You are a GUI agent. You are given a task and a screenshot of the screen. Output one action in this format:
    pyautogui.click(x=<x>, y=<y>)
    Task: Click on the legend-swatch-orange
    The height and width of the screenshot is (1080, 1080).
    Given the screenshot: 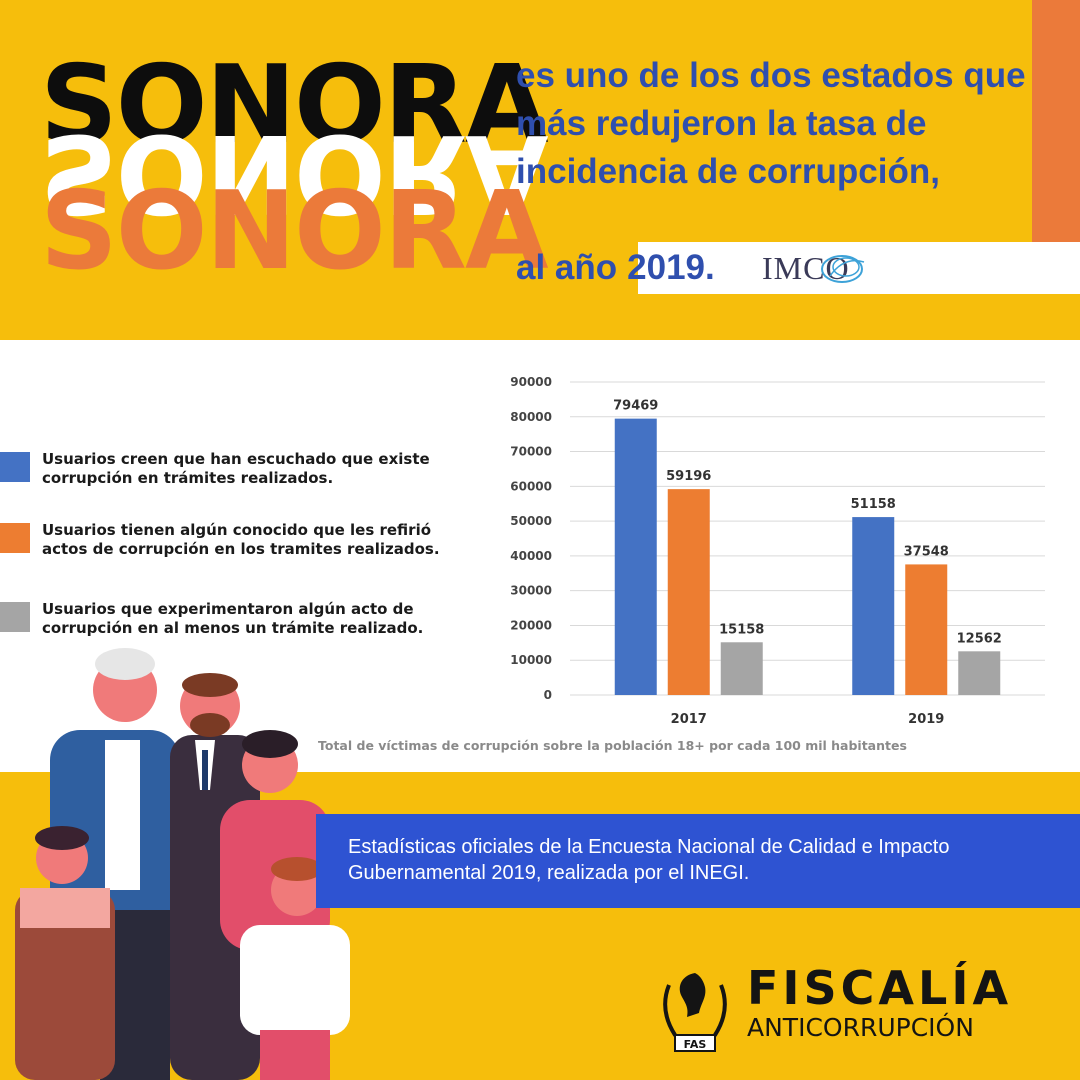 What is the action you would take?
    pyautogui.click(x=15, y=538)
    